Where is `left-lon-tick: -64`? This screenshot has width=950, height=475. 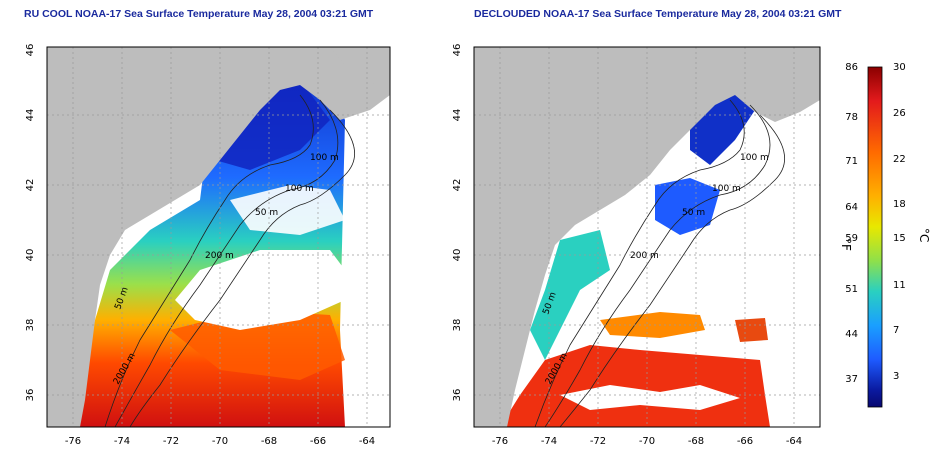
left-lon-tick: -64 is located at coordinates (367, 441).